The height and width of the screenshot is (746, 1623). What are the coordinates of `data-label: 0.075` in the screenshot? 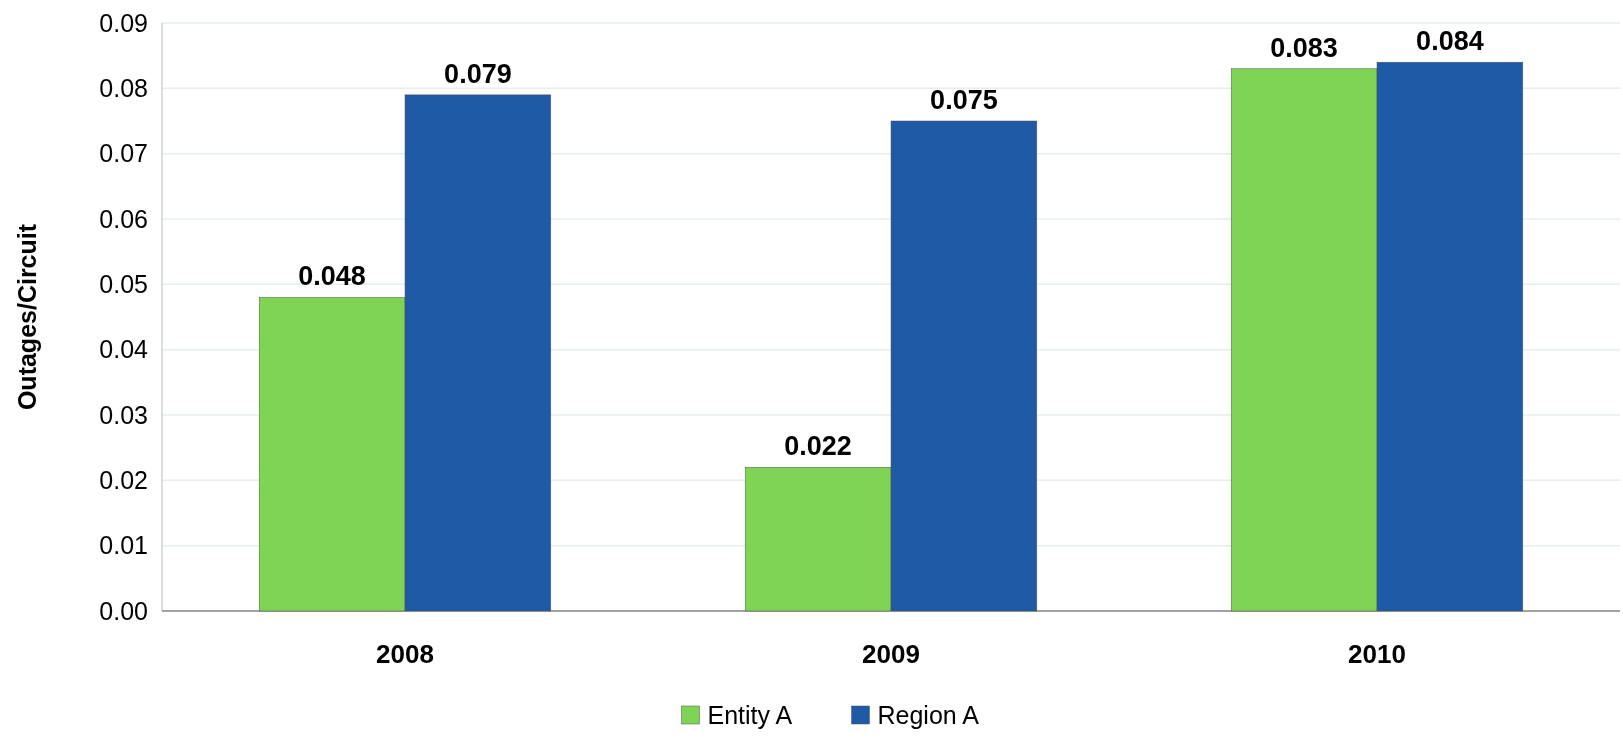 It's located at (964, 100).